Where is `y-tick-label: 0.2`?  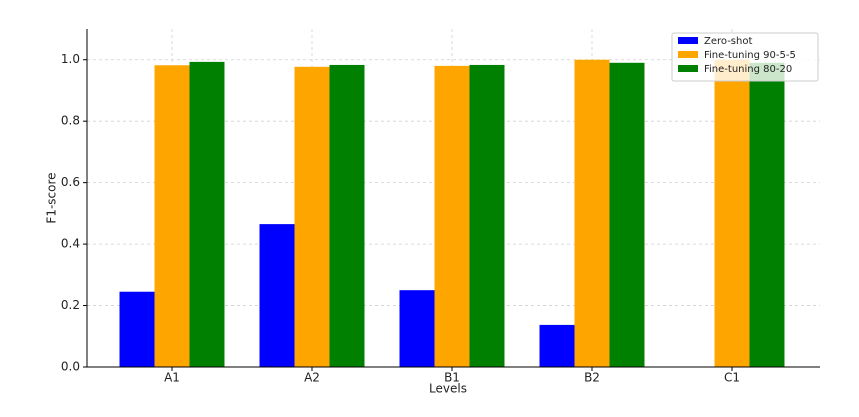 y-tick-label: 0.2 is located at coordinates (70, 305).